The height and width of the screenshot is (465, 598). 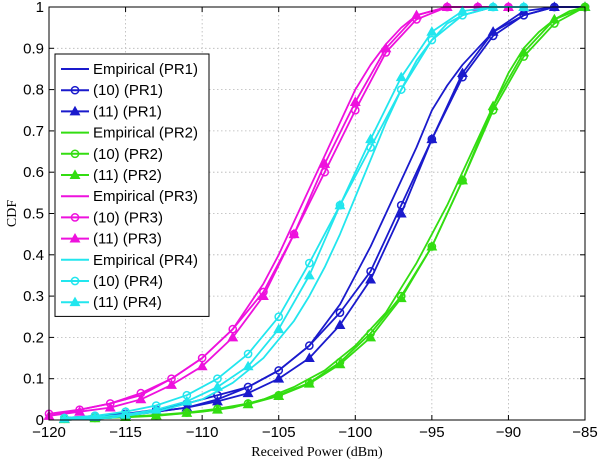 I want to click on legend-label: (10) (PR3), so click(x=128, y=217).